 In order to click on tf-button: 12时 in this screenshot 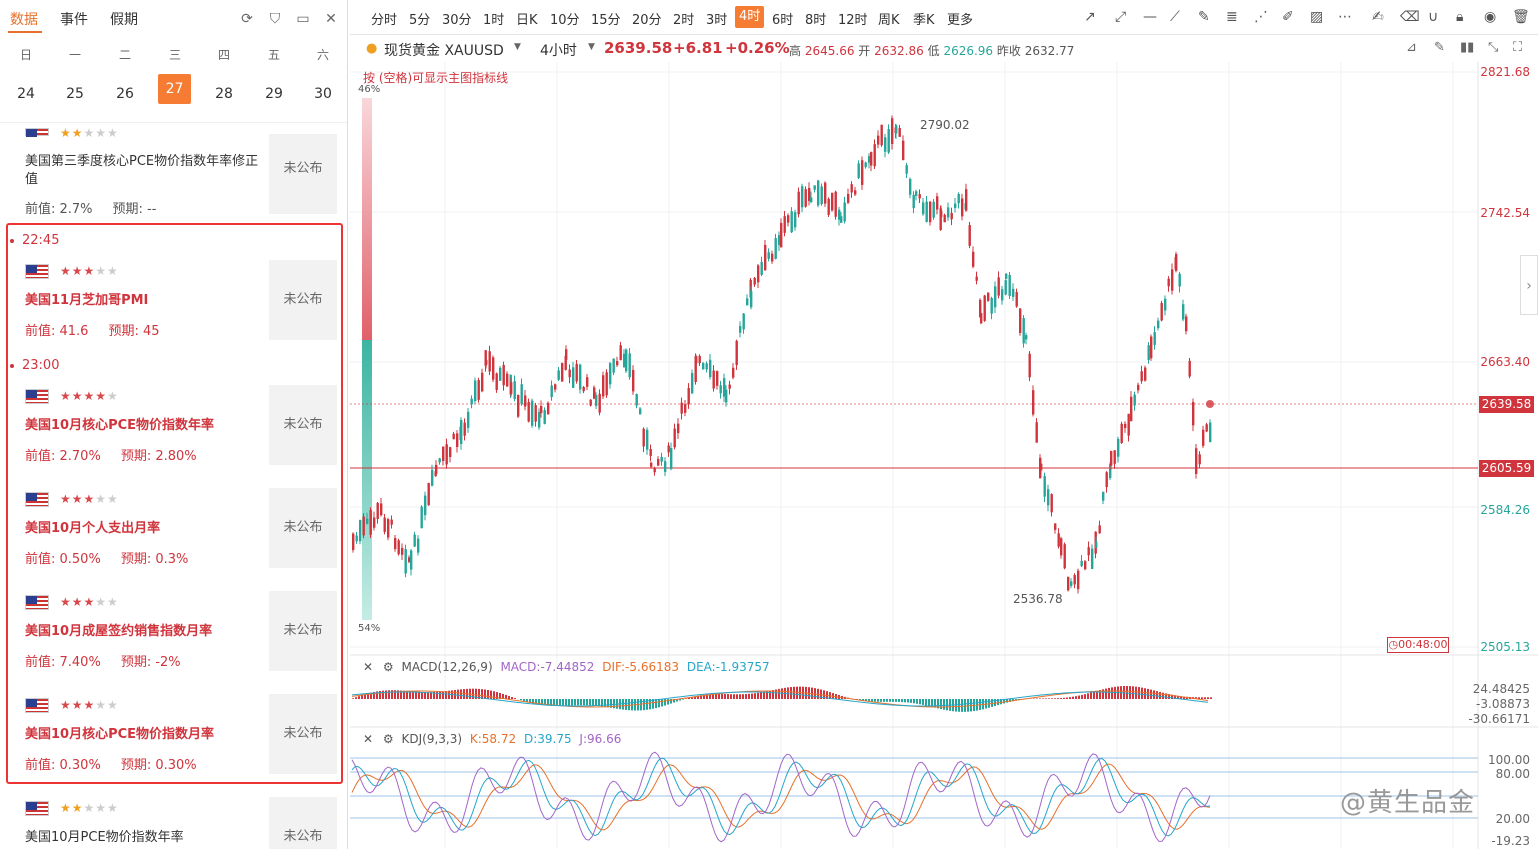, I will do `click(853, 20)`.